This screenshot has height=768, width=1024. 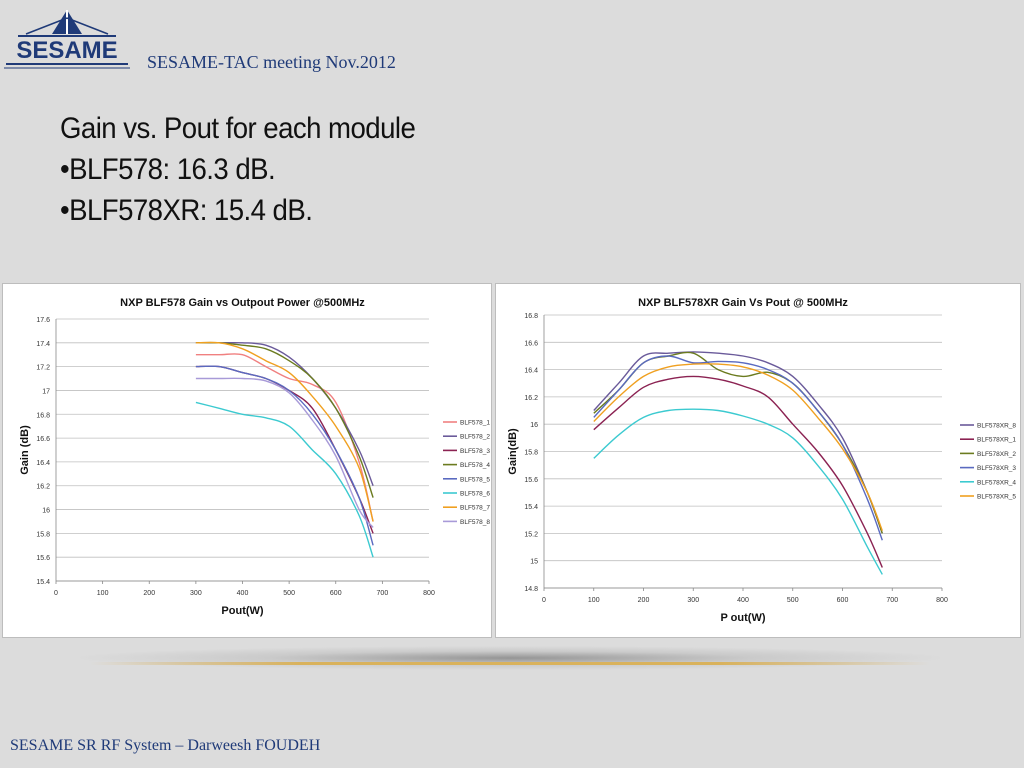 I want to click on y-tick-label: 17.6, so click(x=43, y=320).